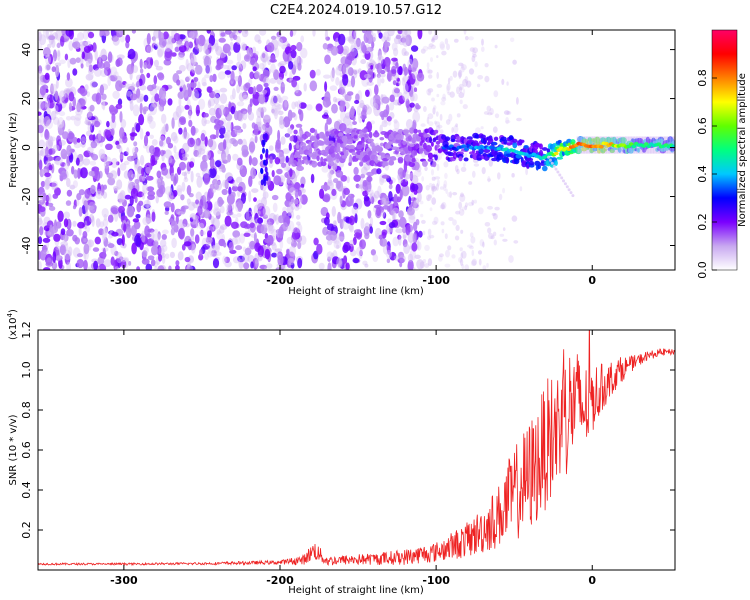 The height and width of the screenshot is (600, 750). I want to click on x-tick-label: -300, so click(124, 580).